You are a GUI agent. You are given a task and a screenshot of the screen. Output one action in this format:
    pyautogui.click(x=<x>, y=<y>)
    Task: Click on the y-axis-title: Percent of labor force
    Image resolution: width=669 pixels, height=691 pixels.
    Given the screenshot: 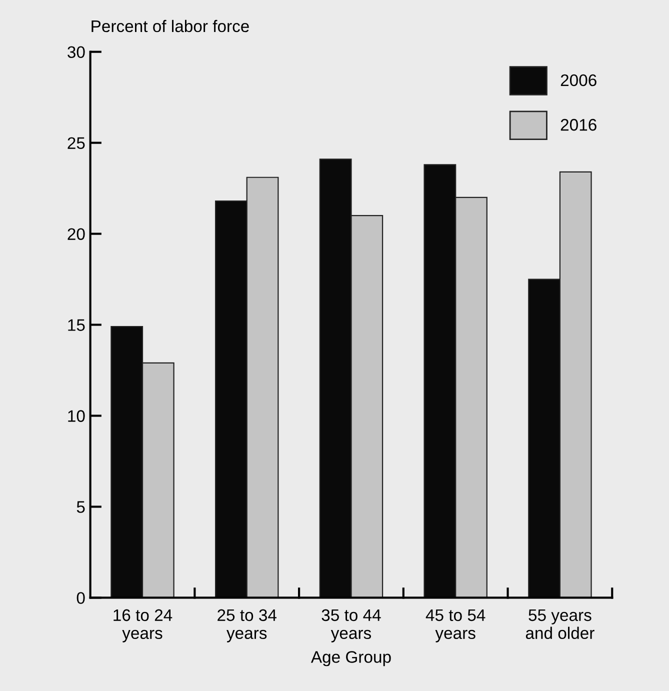 What is the action you would take?
    pyautogui.click(x=170, y=26)
    